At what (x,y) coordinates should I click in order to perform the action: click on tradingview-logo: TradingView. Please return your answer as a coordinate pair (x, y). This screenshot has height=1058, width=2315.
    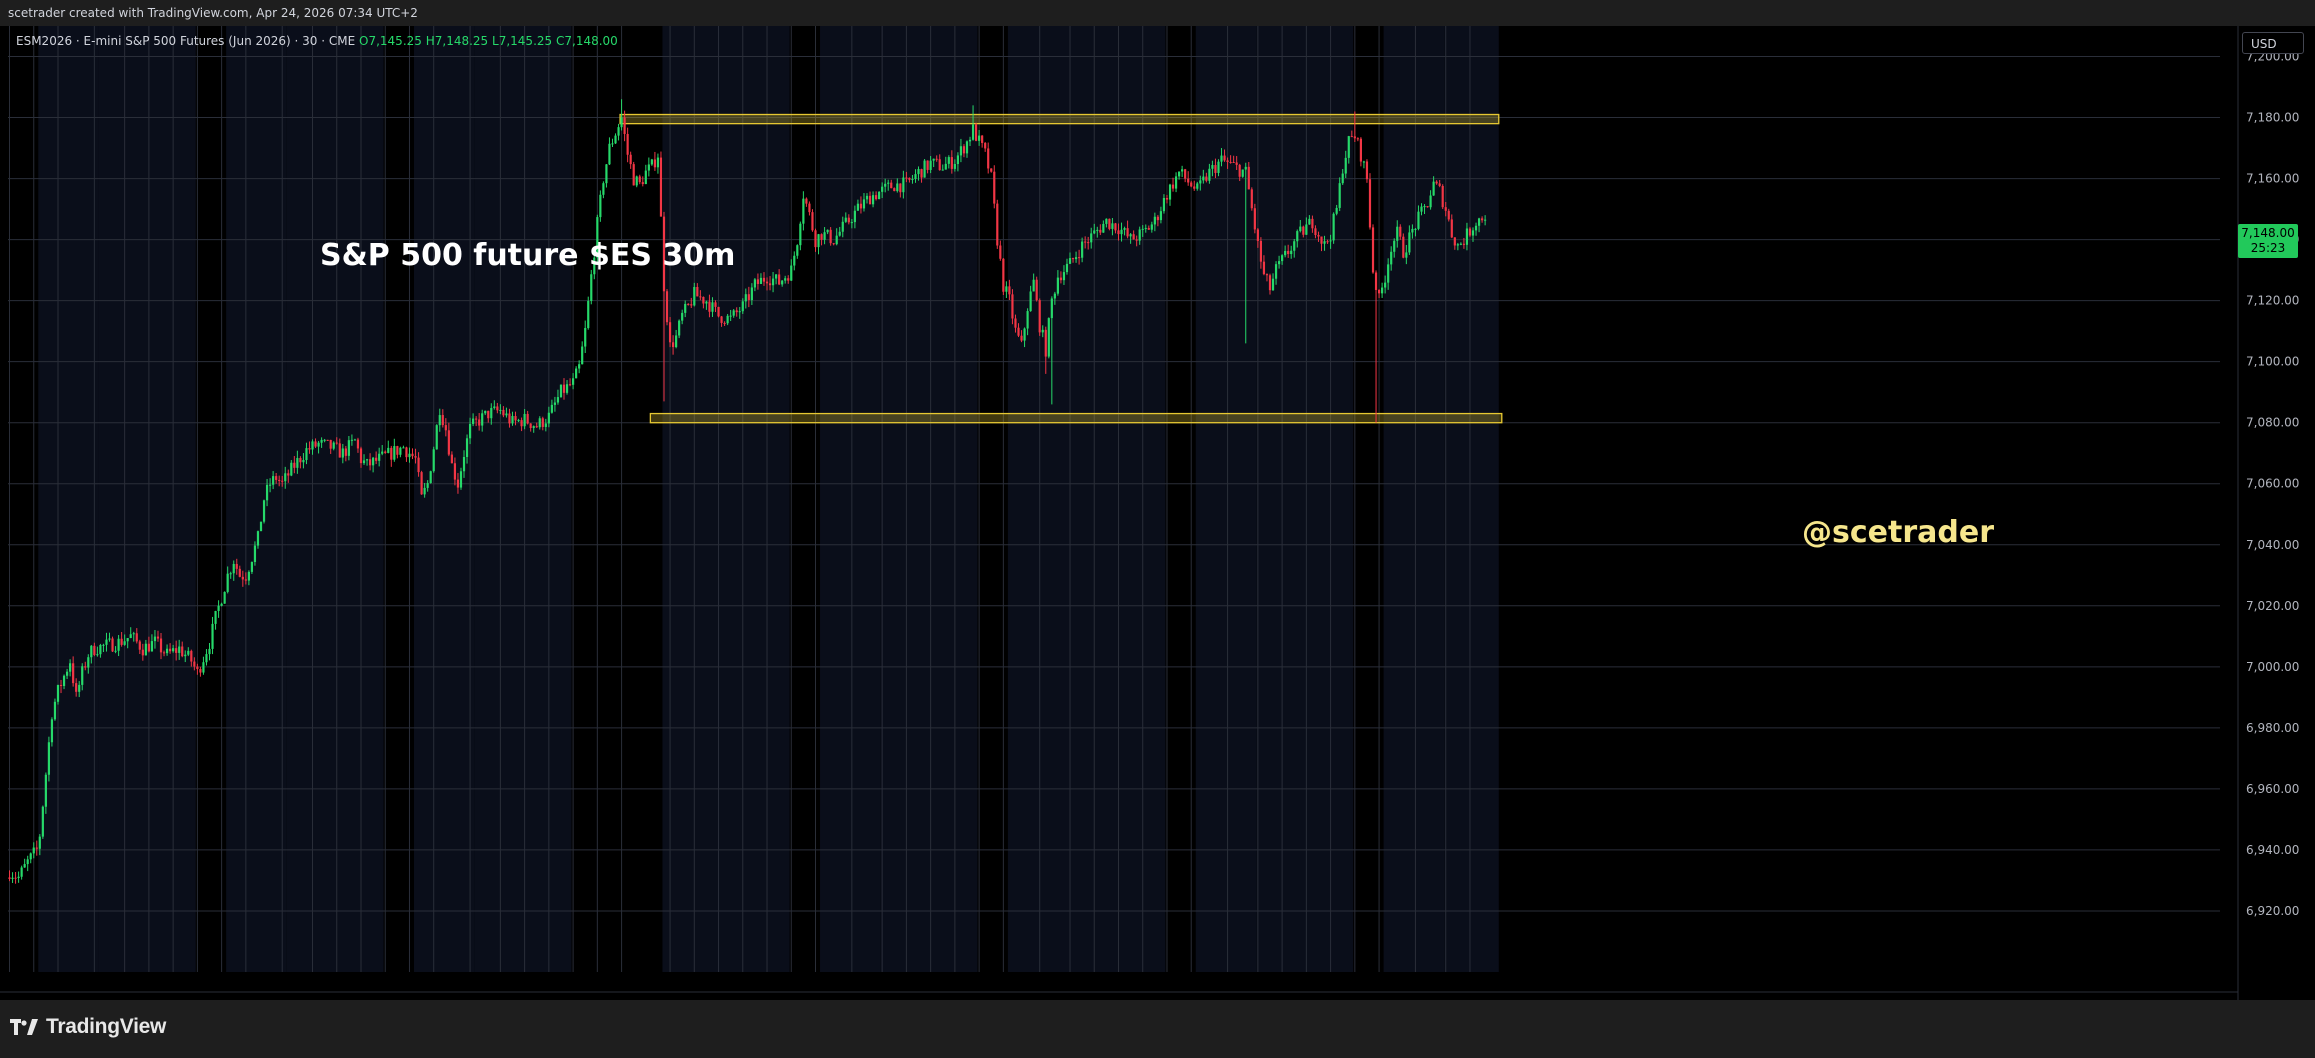
    Looking at the image, I should click on (88, 1027).